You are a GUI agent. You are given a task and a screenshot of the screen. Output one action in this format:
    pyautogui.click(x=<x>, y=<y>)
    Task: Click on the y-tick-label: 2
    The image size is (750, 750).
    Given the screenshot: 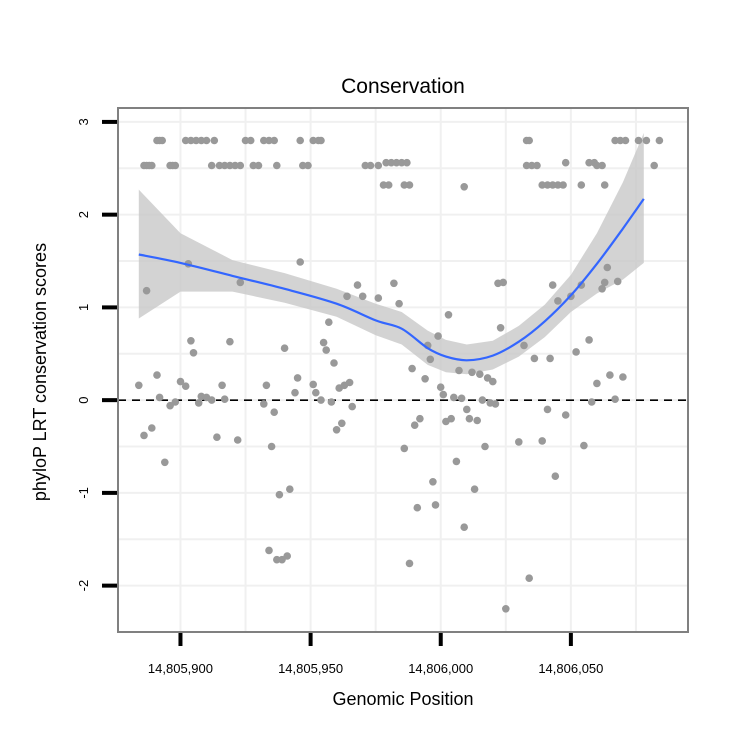 What is the action you would take?
    pyautogui.click(x=83, y=214)
    